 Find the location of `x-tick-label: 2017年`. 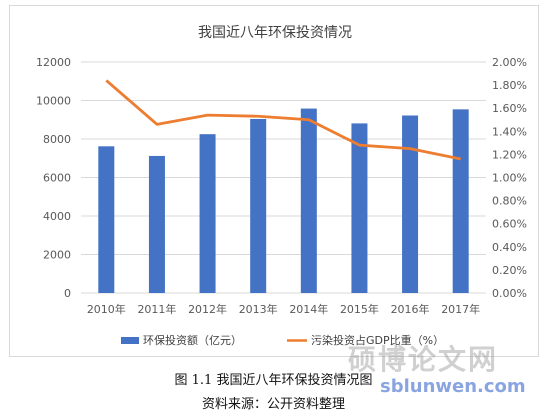

x-tick-label: 2017年 is located at coordinates (460, 309).